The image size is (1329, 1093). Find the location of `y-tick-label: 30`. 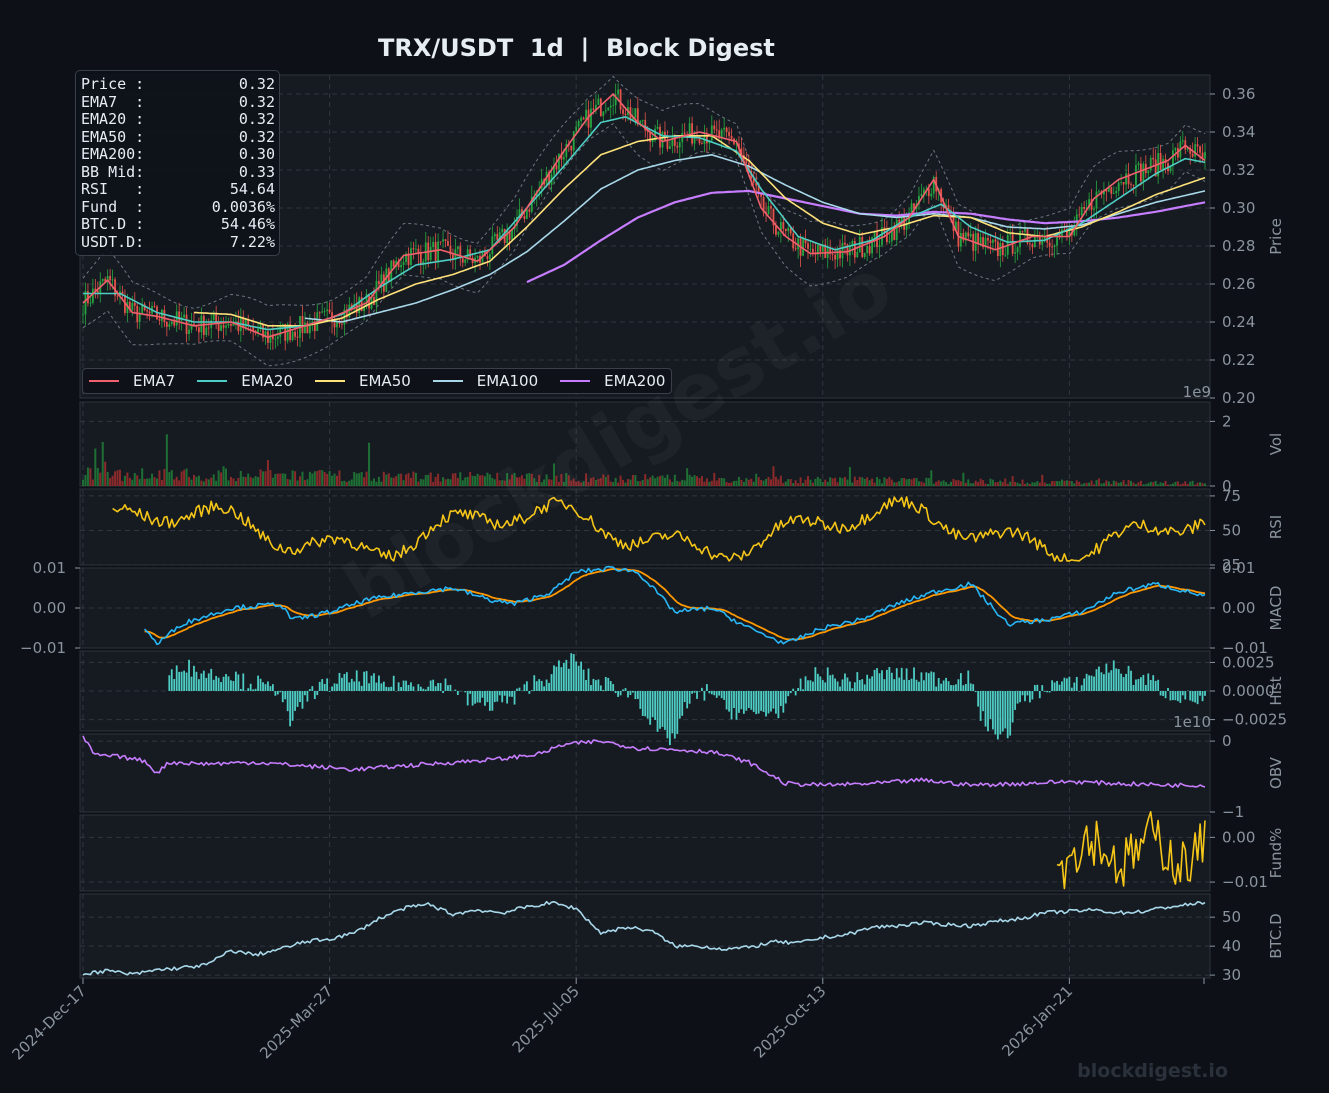

y-tick-label: 30 is located at coordinates (1231, 975).